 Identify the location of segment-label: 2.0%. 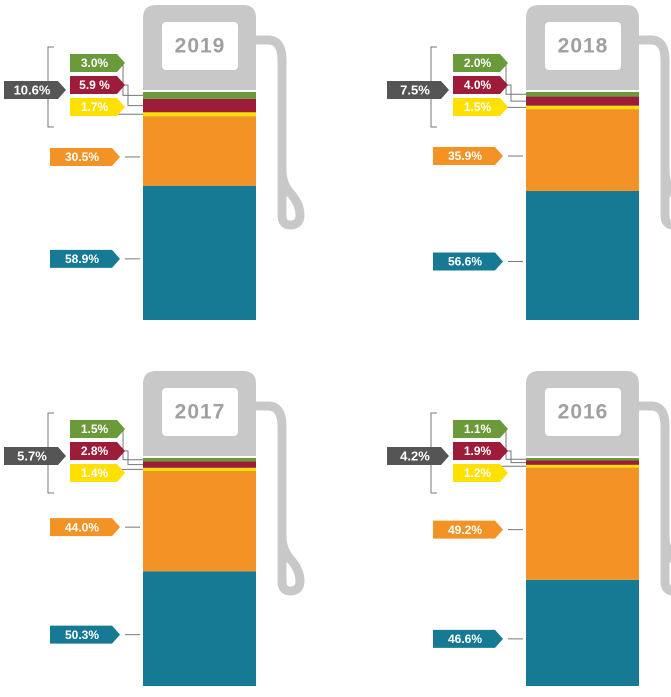
(478, 63).